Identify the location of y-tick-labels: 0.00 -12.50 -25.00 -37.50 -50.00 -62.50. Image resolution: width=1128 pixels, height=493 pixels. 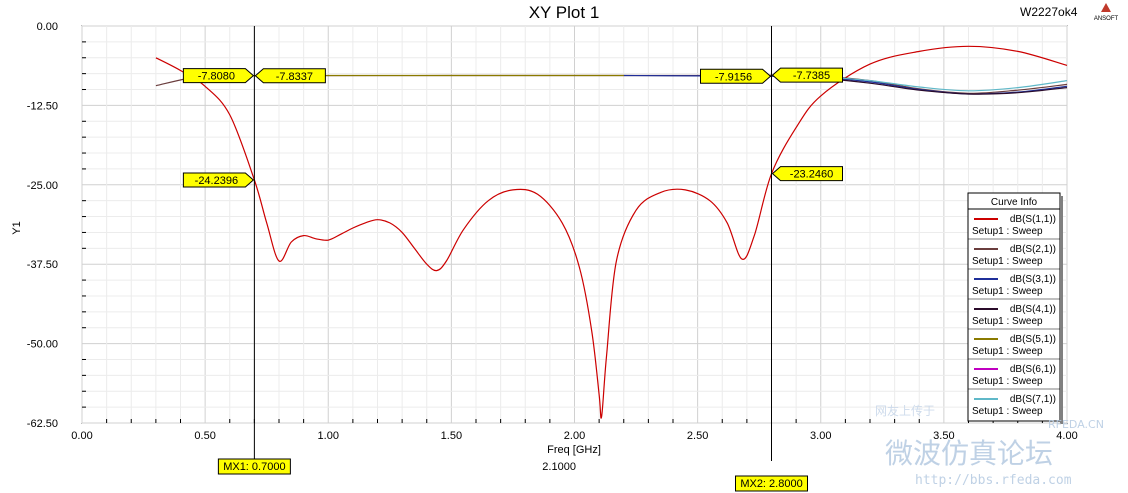
(42, 225).